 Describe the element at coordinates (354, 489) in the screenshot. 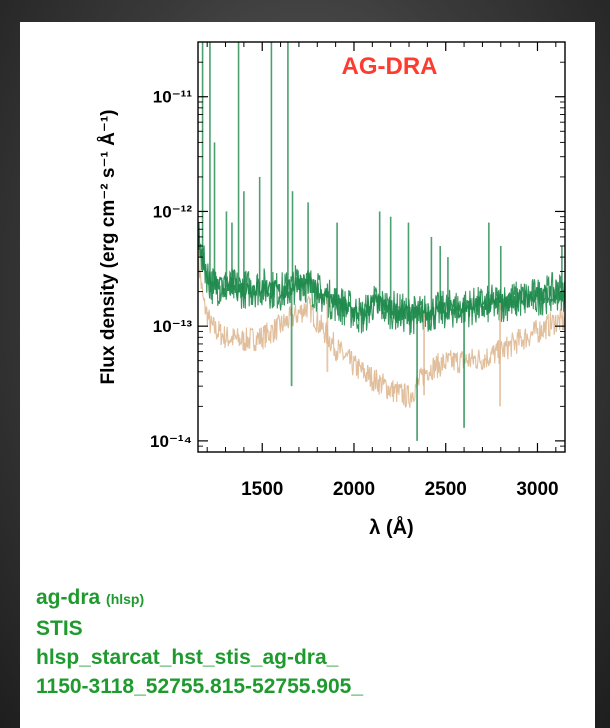

I see `x-tick-label-1: 2000` at that location.